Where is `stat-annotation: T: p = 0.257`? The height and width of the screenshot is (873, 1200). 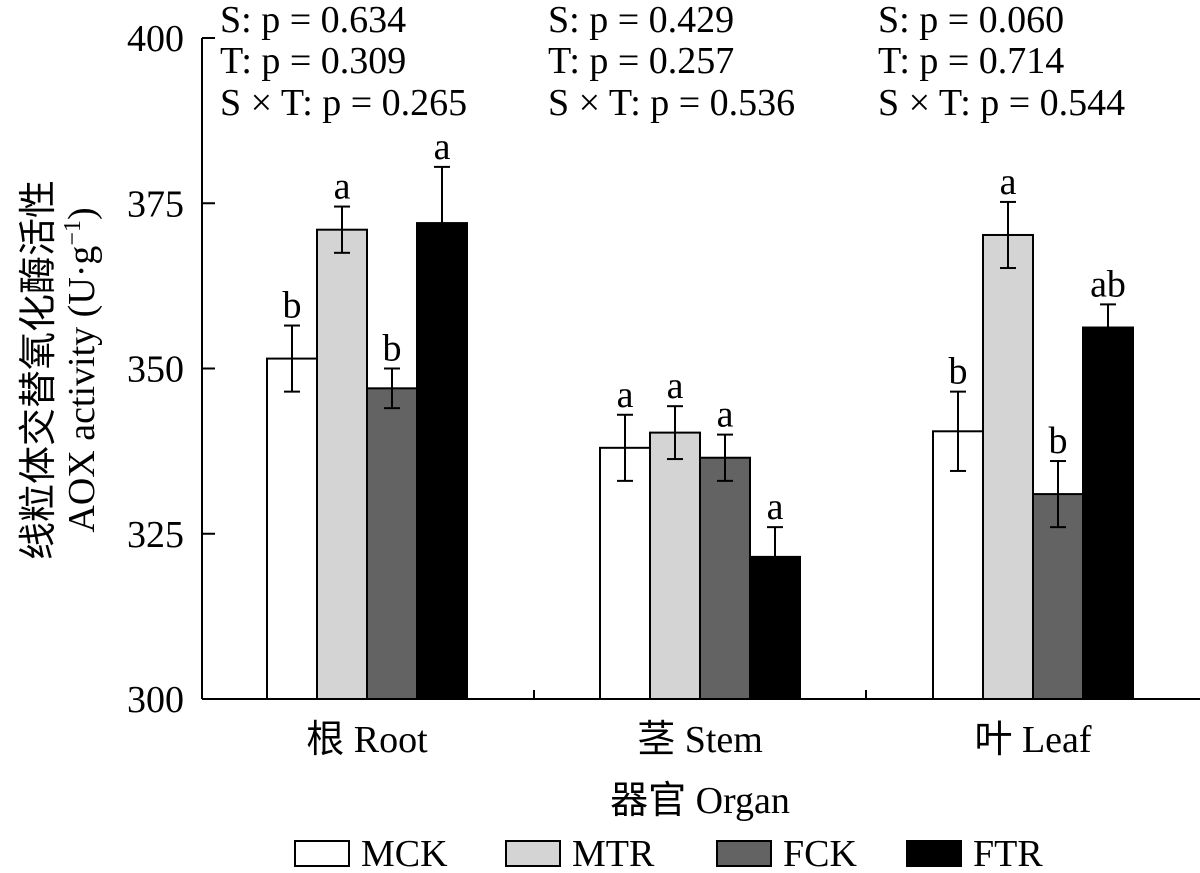
stat-annotation: T: p = 0.257 is located at coordinates (641, 61).